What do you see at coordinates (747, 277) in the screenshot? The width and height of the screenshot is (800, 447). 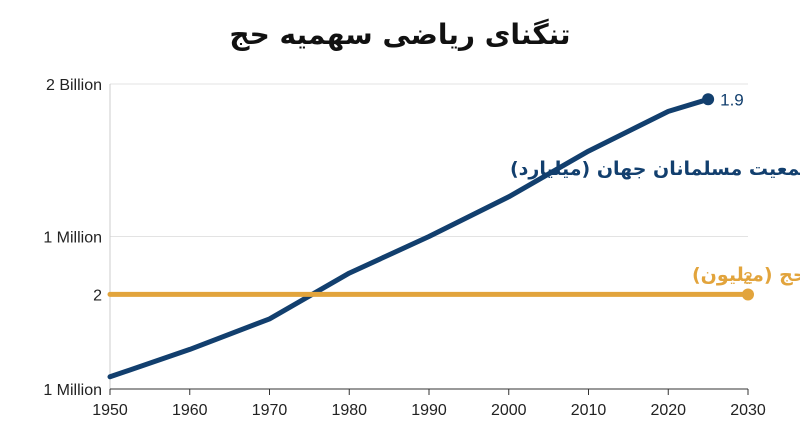 I see `series-end-label-1: 2` at bounding box center [747, 277].